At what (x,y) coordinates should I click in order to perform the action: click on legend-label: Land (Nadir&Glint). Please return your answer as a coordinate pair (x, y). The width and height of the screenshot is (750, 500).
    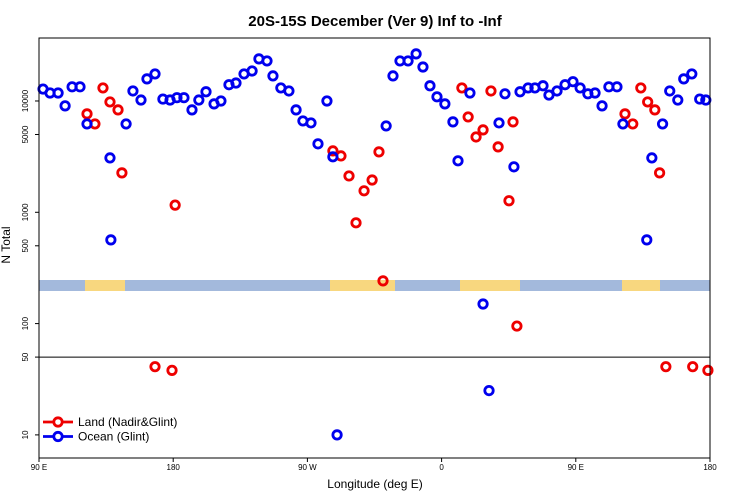
    Looking at the image, I should click on (127, 422).